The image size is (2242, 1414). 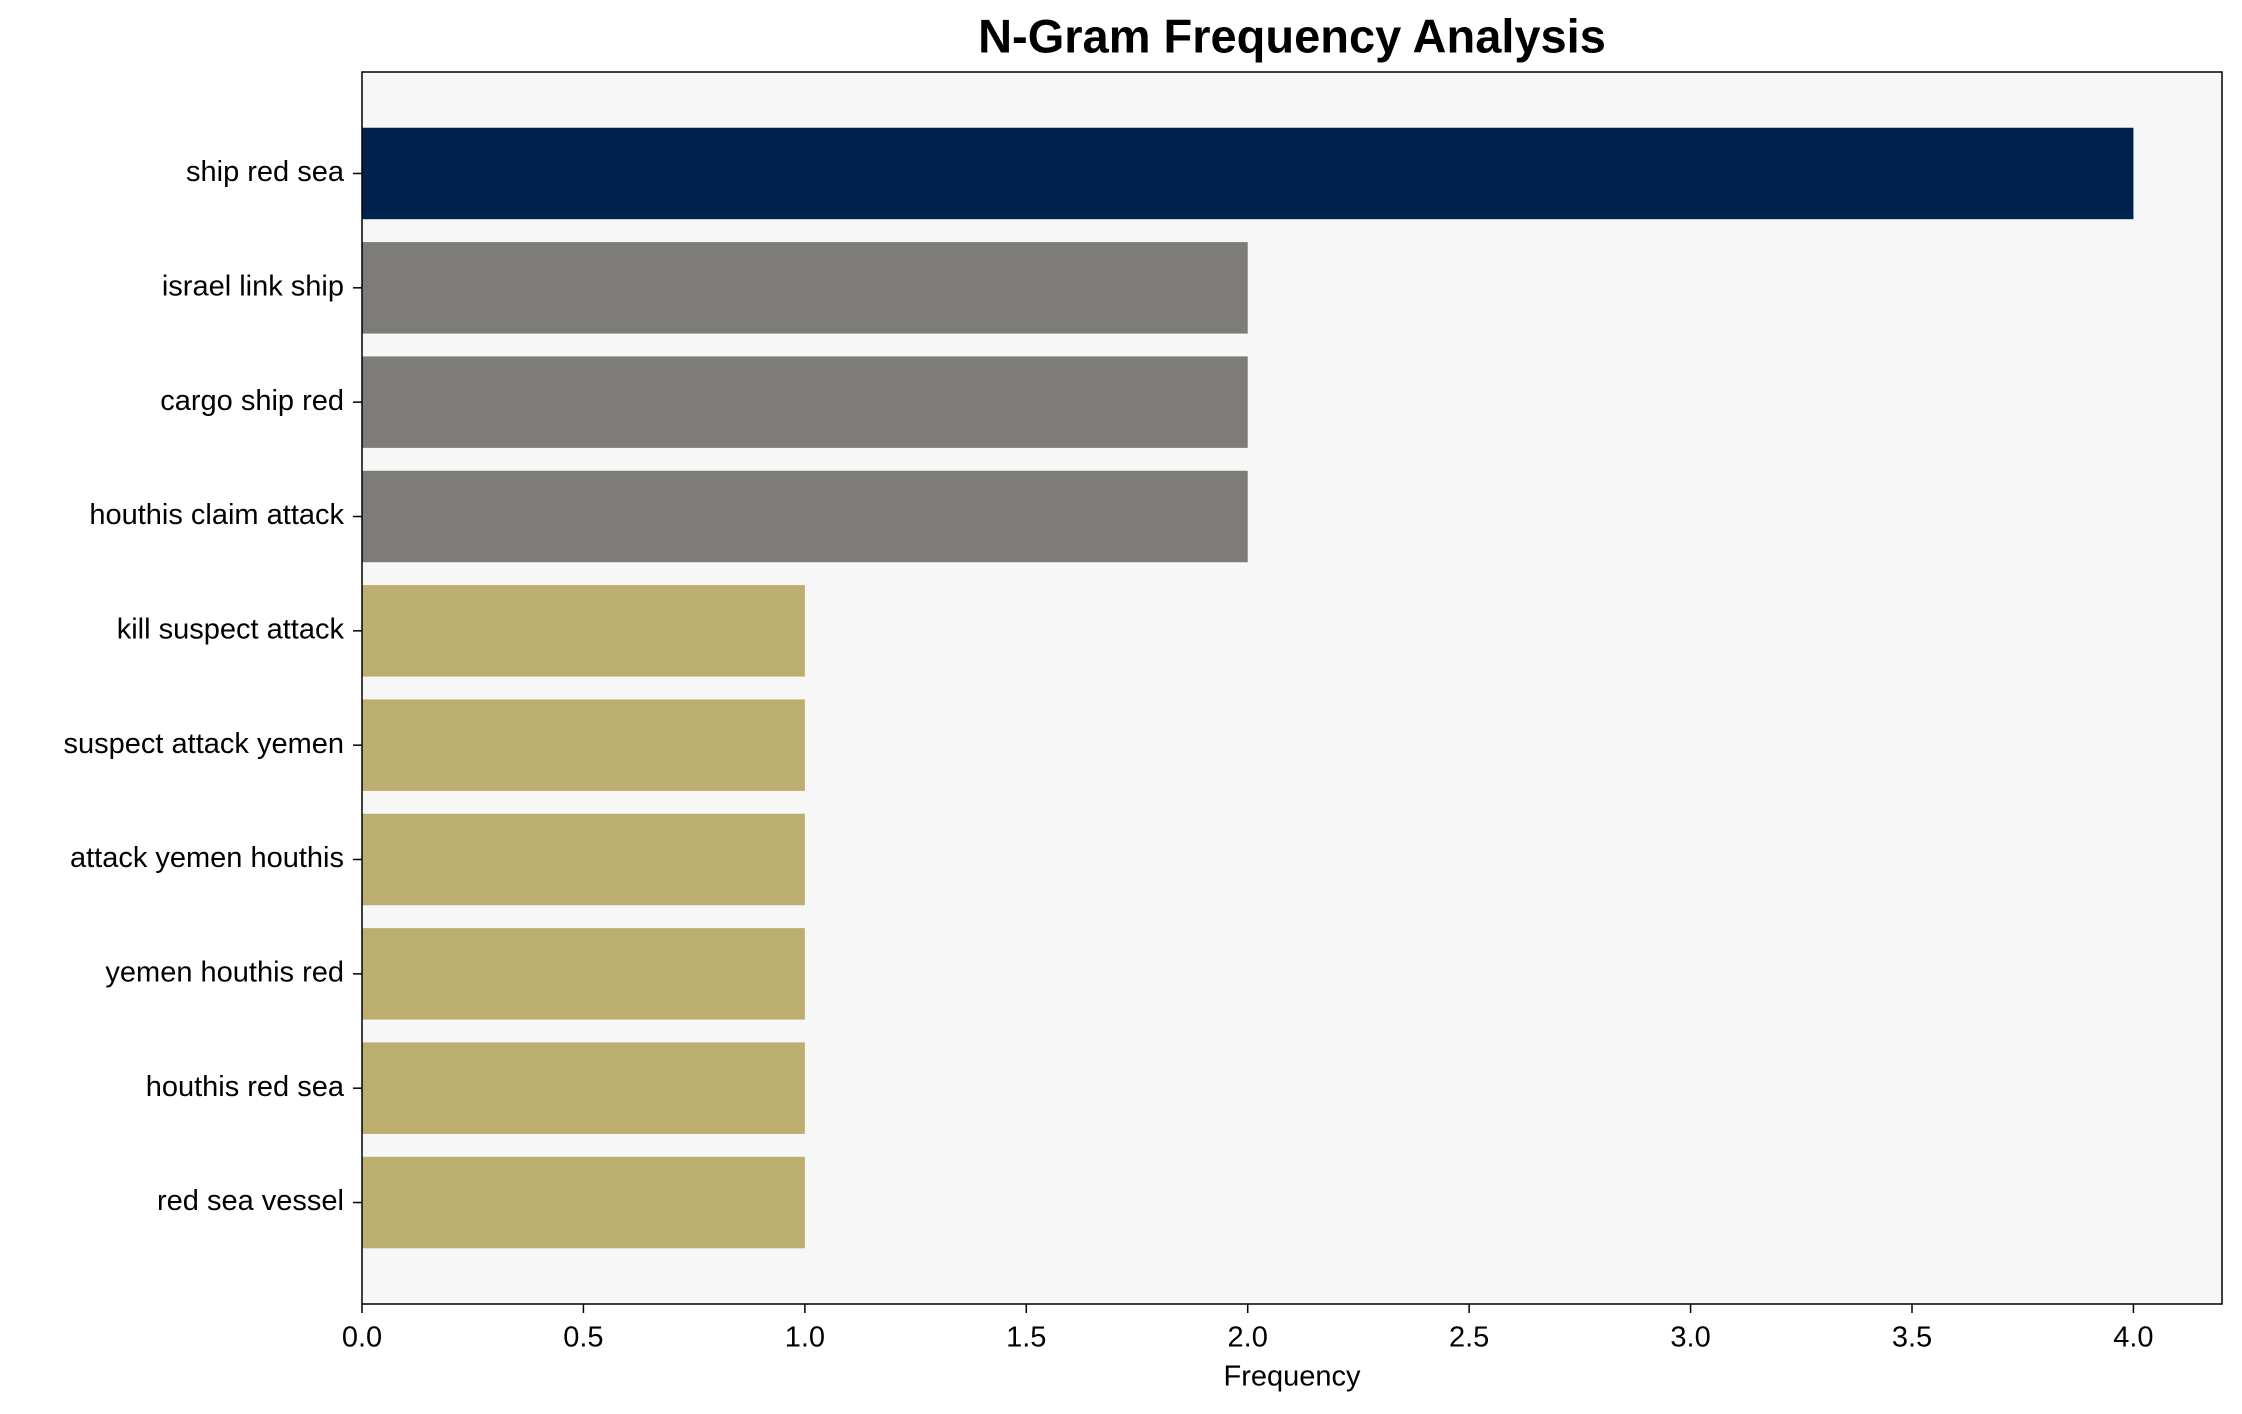 I want to click on x-tick-label: 4.0, so click(x=2133, y=1338).